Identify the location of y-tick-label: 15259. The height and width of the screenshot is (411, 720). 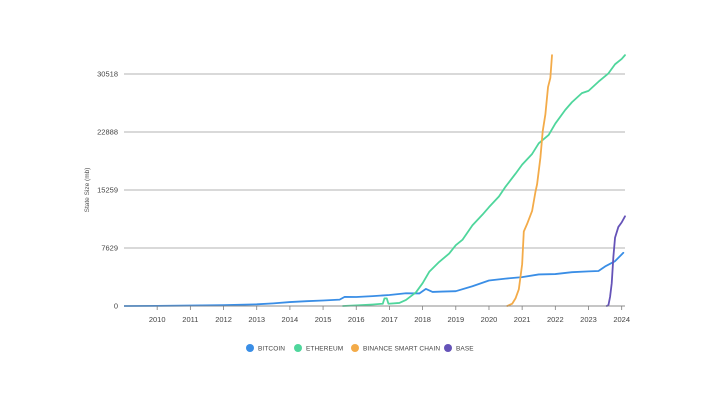
(107, 190).